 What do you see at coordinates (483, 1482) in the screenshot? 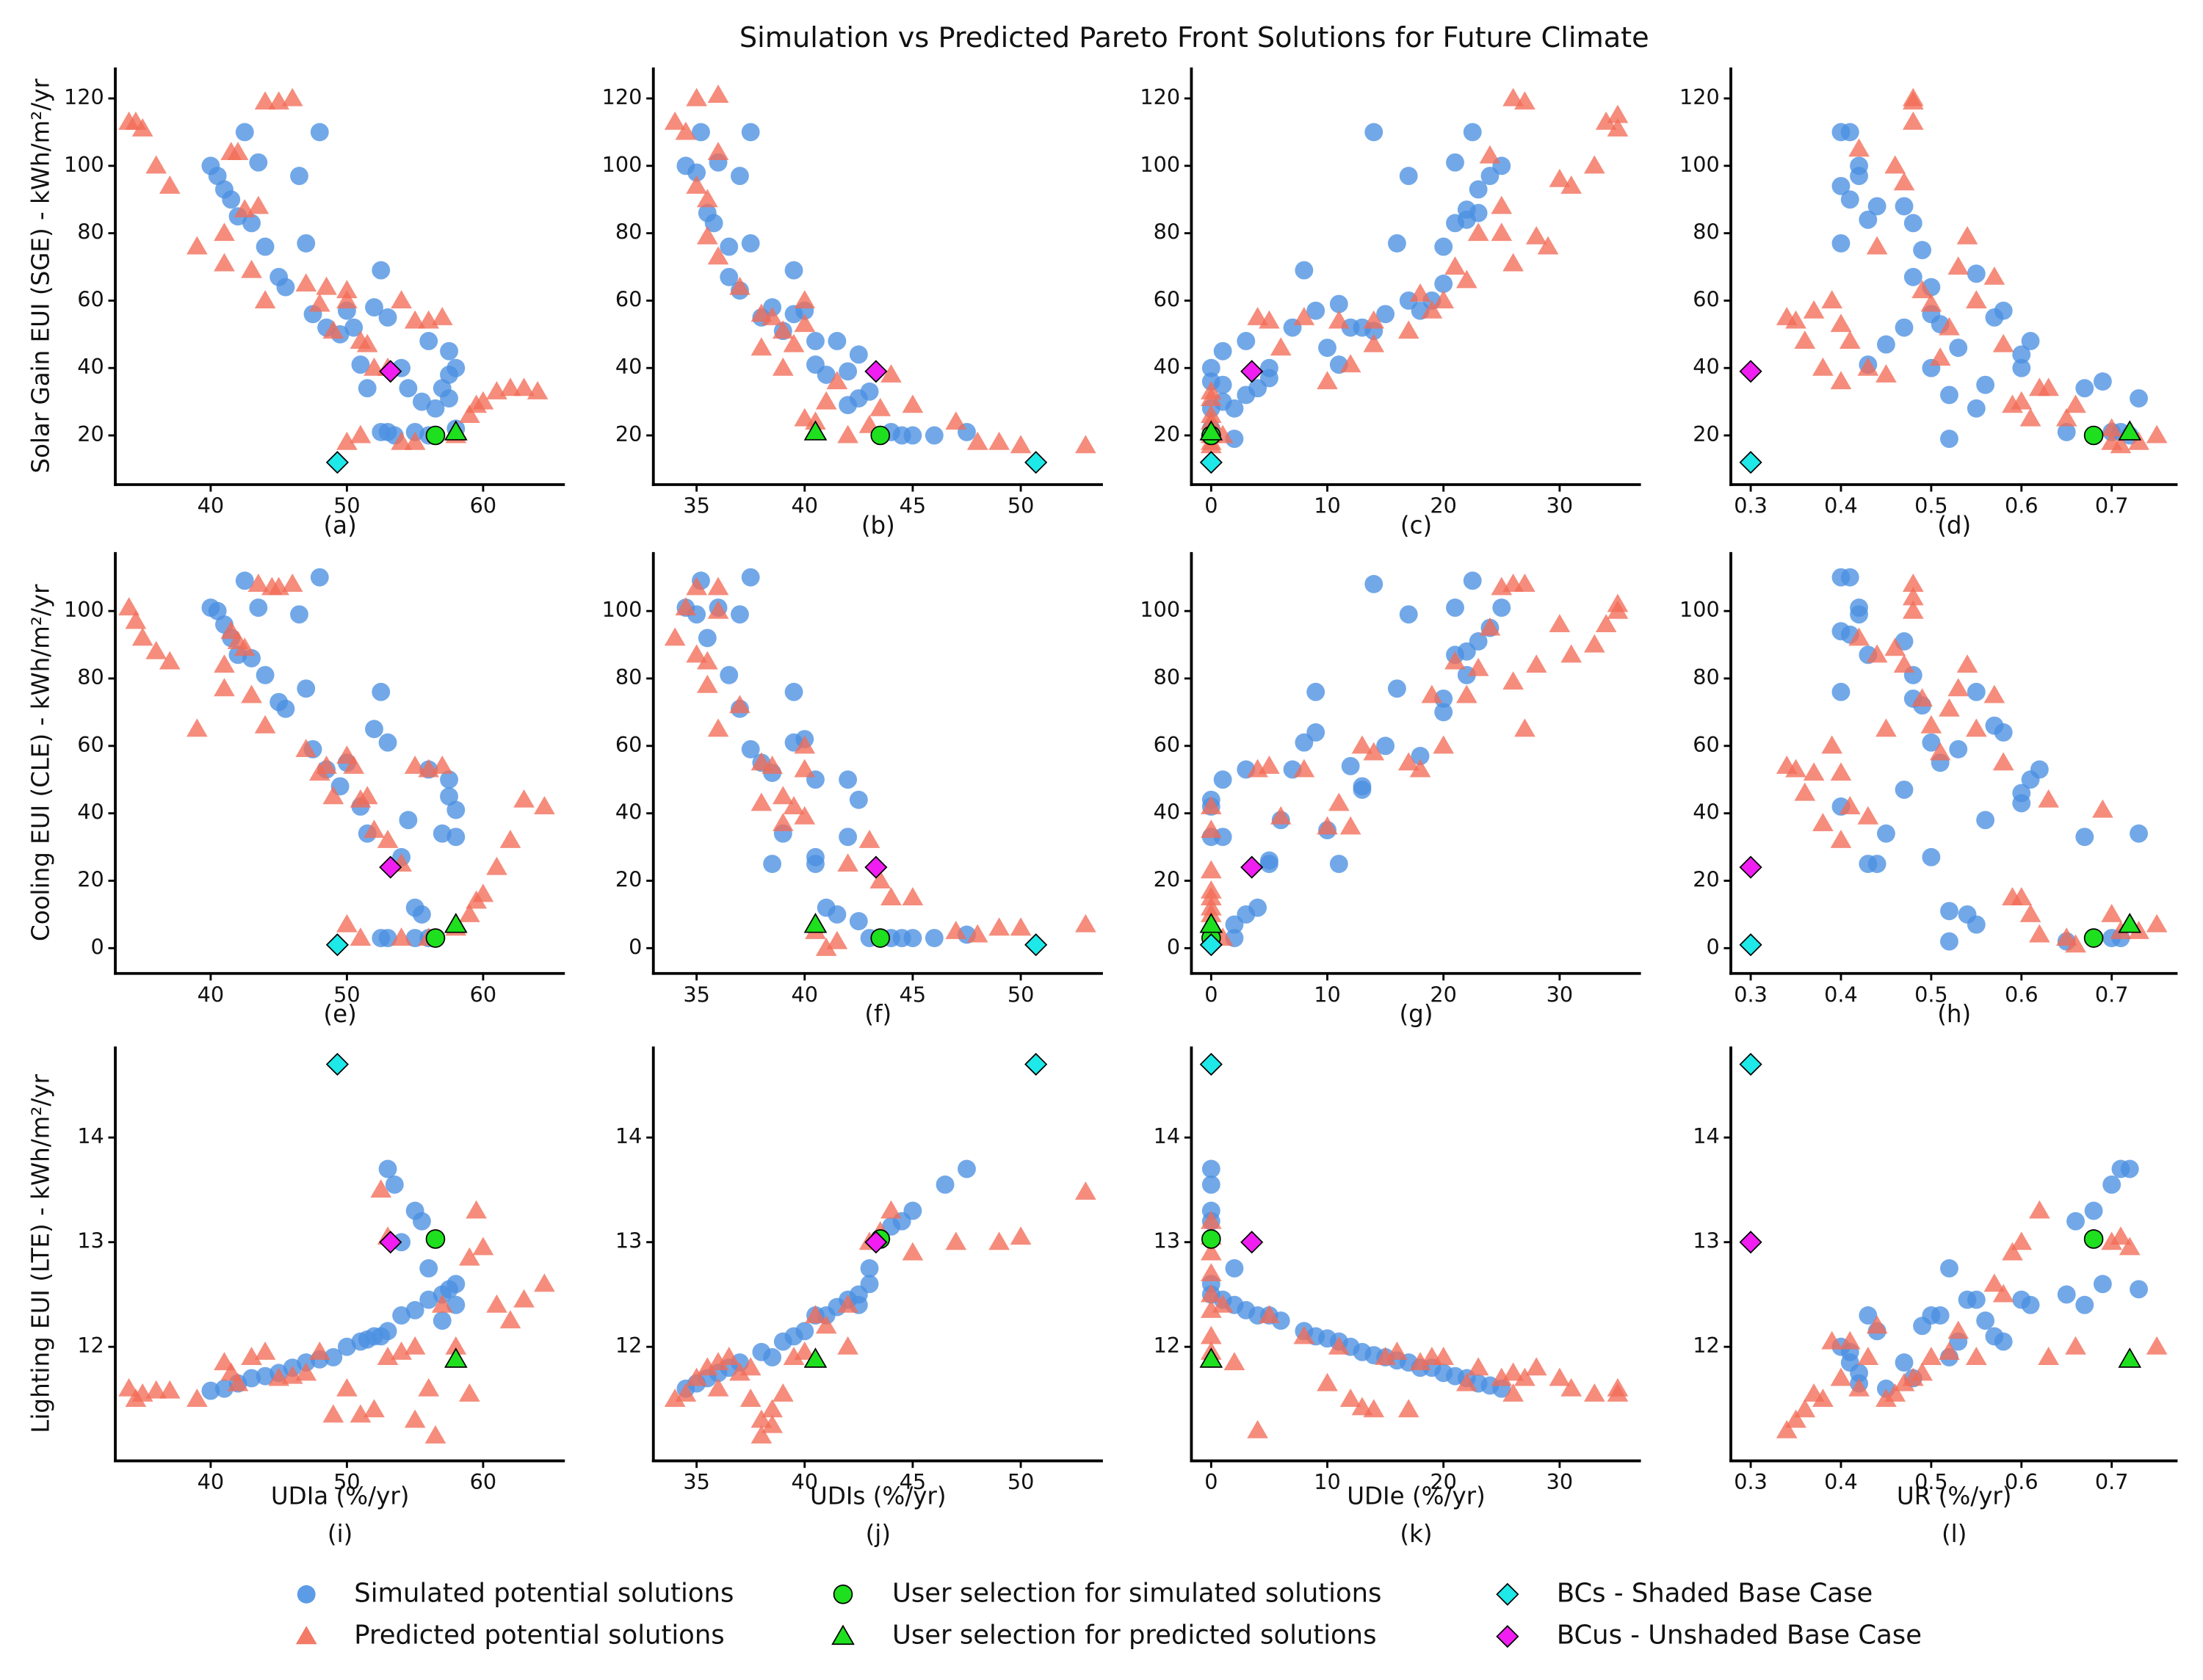
I see `x-tick-label: 60` at bounding box center [483, 1482].